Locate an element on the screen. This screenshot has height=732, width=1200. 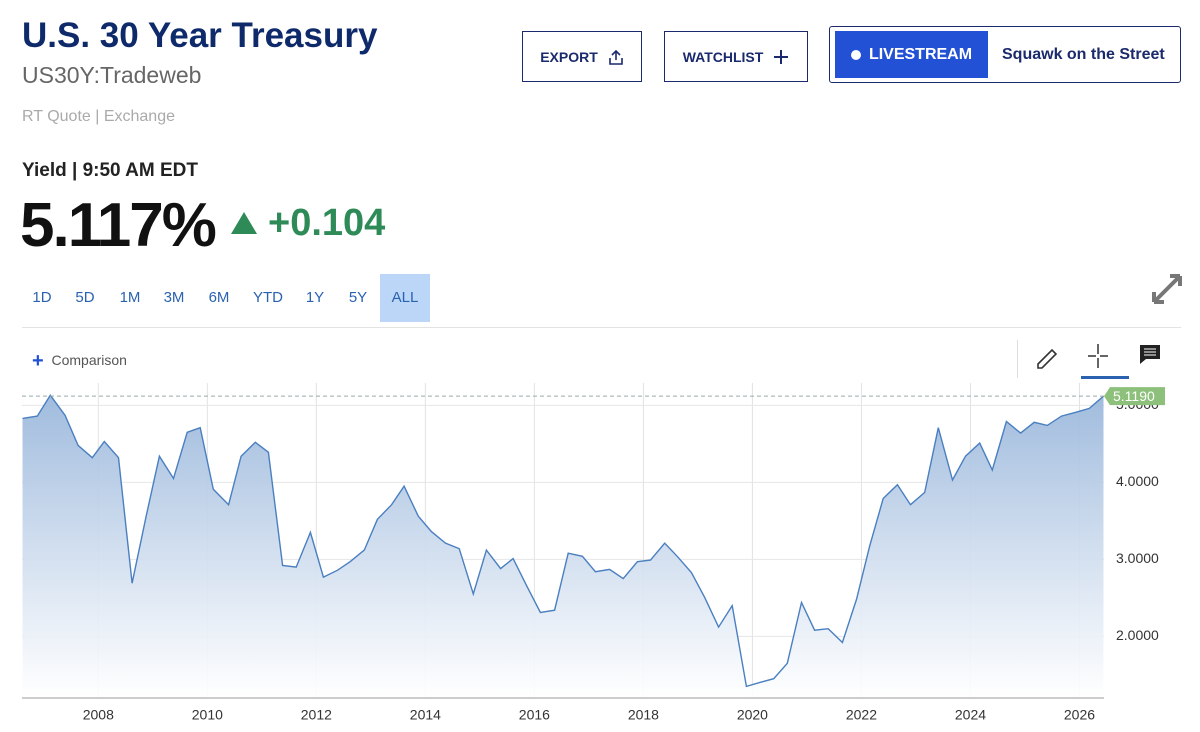
up-arrow is located at coordinates (244, 223).